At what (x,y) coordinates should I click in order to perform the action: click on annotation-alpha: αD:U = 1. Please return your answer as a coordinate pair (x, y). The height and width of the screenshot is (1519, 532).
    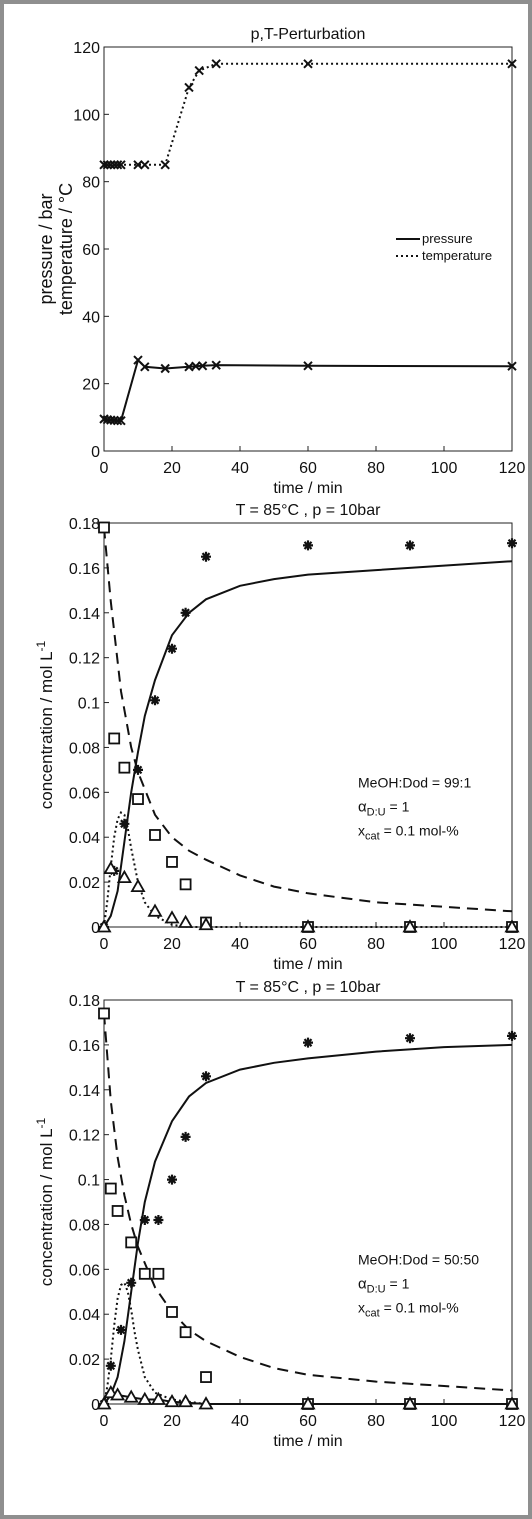
    Looking at the image, I should click on (384, 1286).